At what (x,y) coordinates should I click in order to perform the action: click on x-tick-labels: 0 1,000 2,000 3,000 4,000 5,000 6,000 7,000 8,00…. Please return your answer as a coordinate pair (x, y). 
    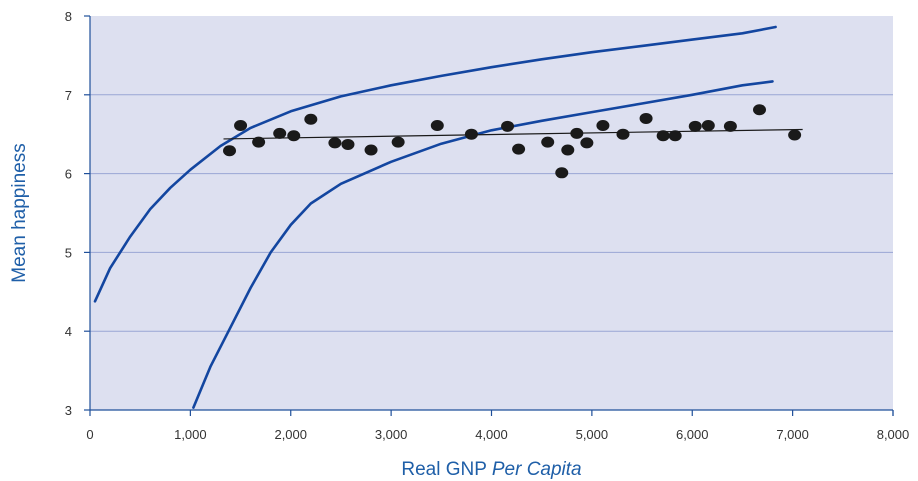
    Looking at the image, I should click on (497, 434).